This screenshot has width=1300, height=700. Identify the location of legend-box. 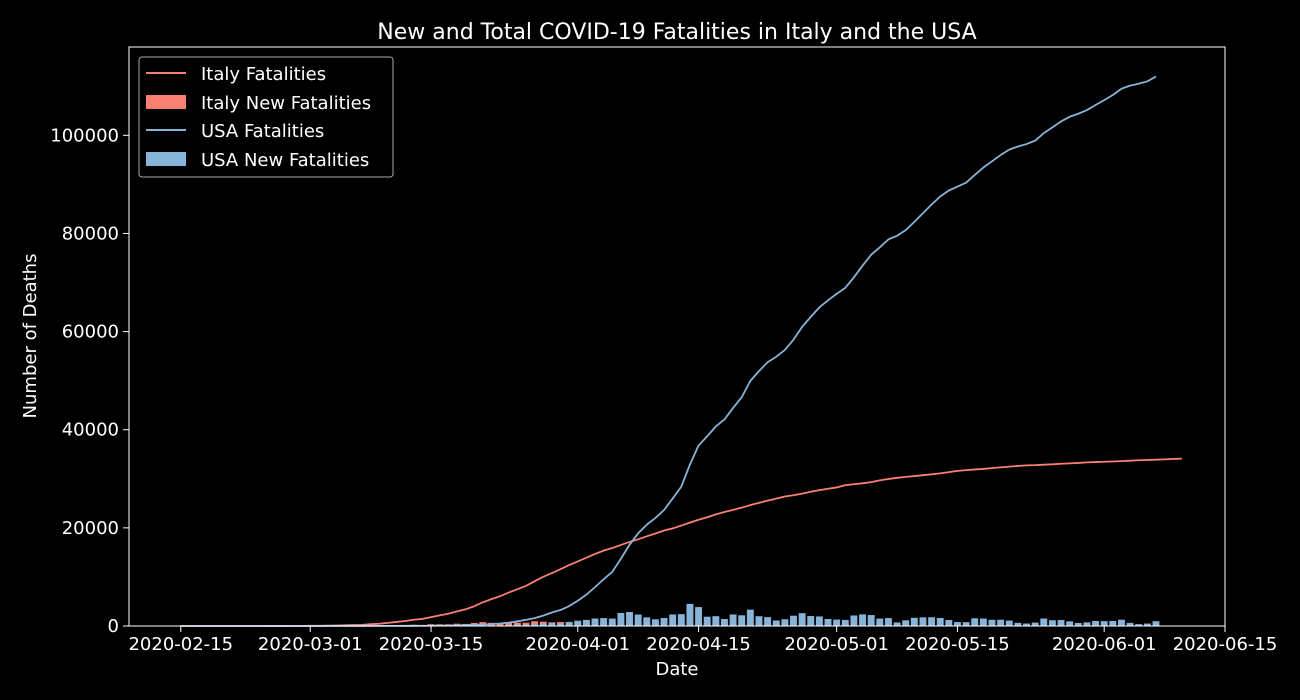
(266, 117).